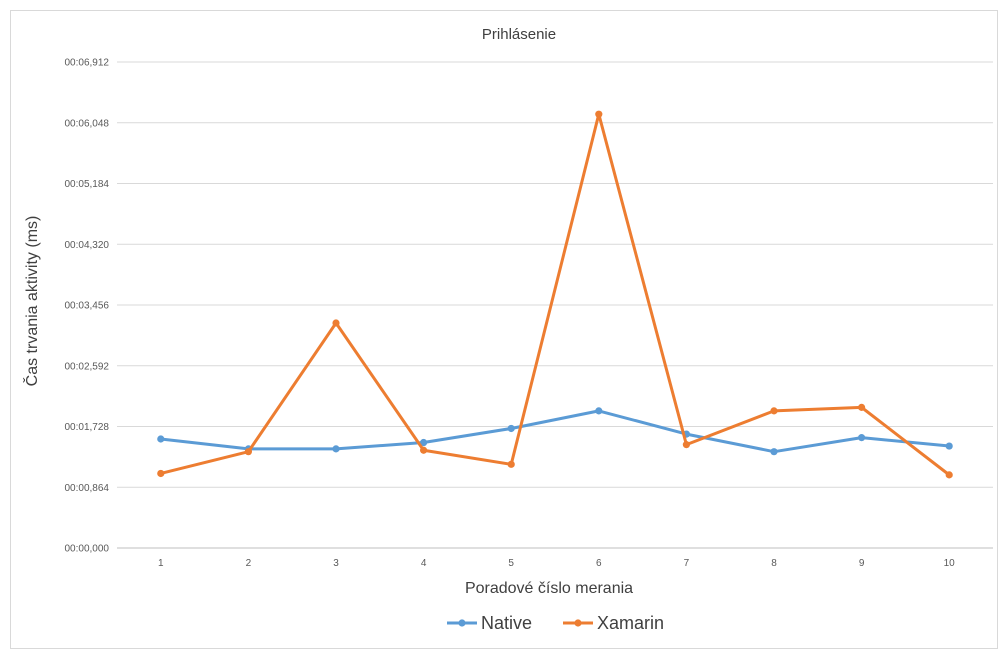  Describe the element at coordinates (87, 184) in the screenshot. I see `y-tick-label: 00:05,184` at that location.